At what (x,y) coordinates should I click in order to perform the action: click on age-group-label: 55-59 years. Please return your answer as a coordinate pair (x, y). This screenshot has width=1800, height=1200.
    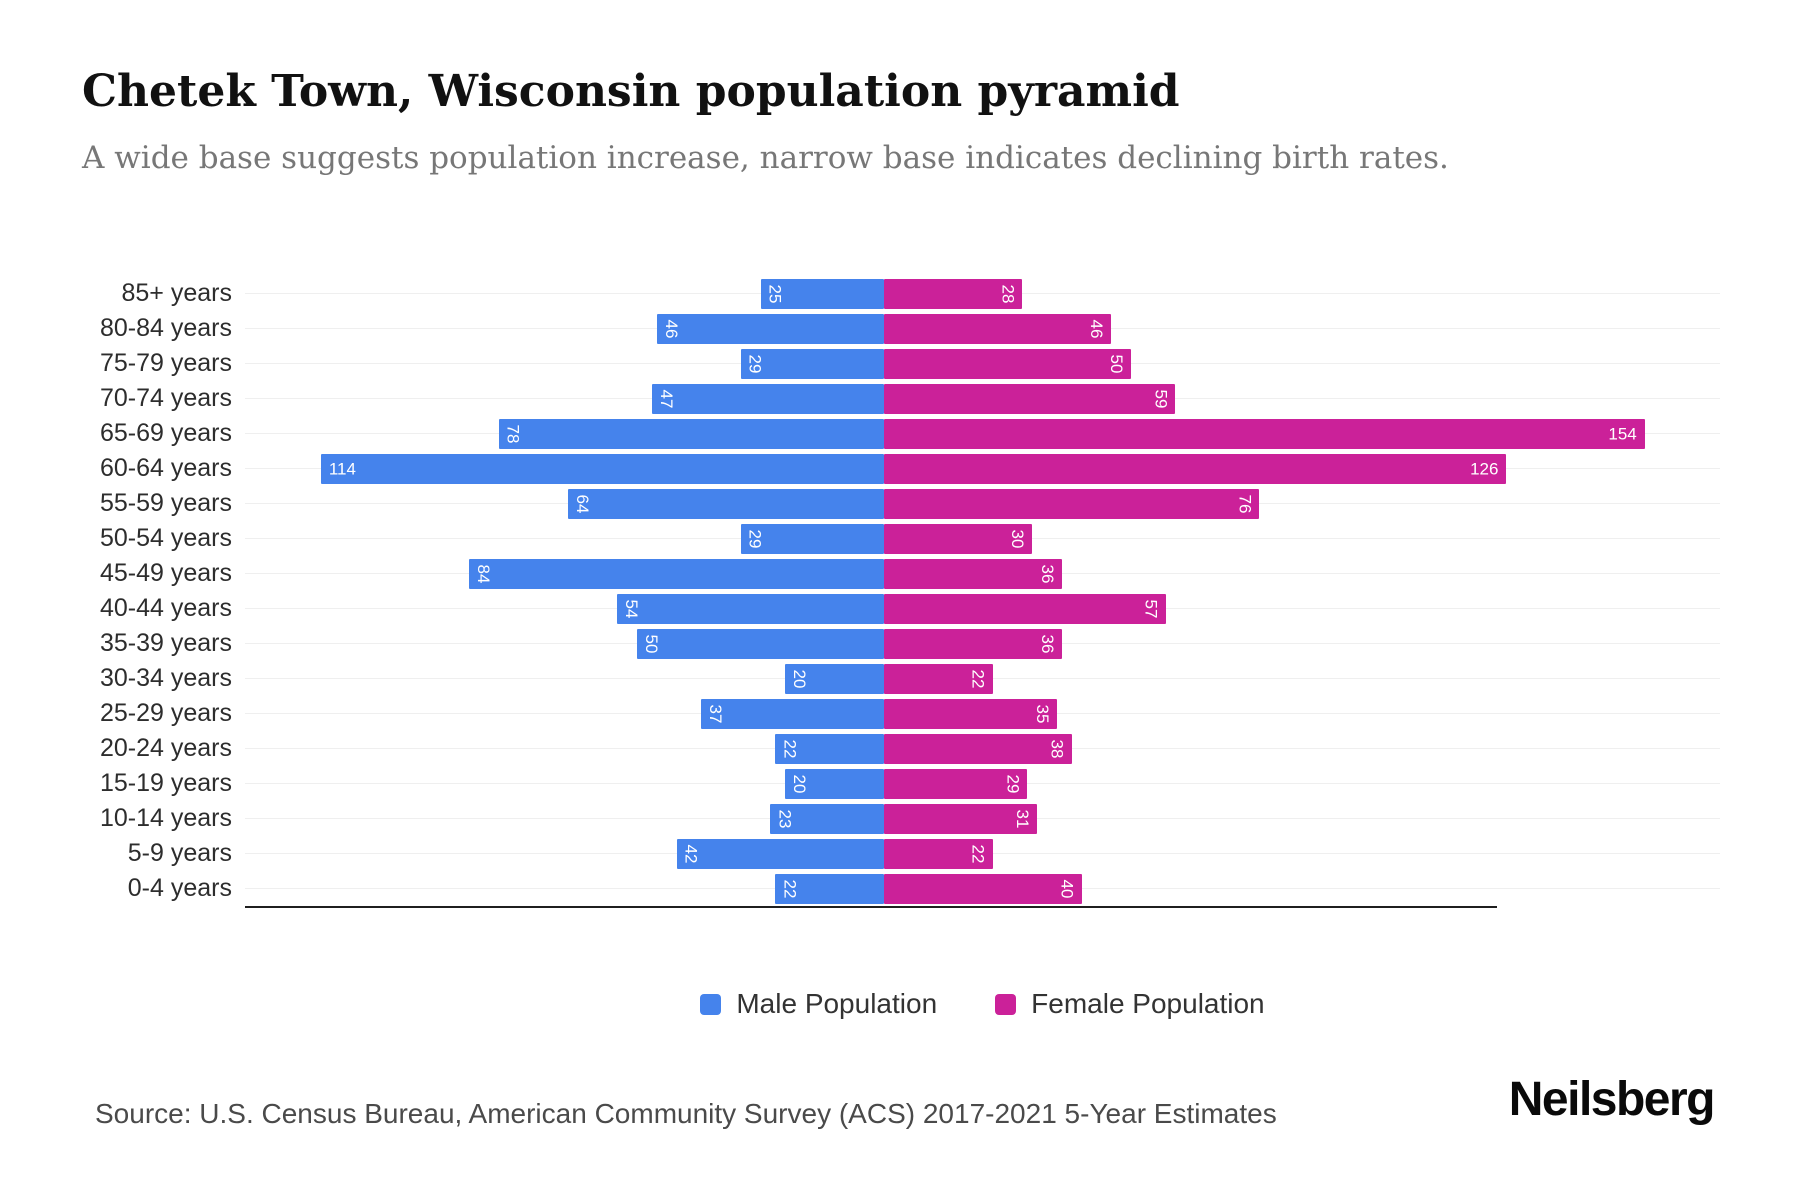
    Looking at the image, I should click on (165, 503).